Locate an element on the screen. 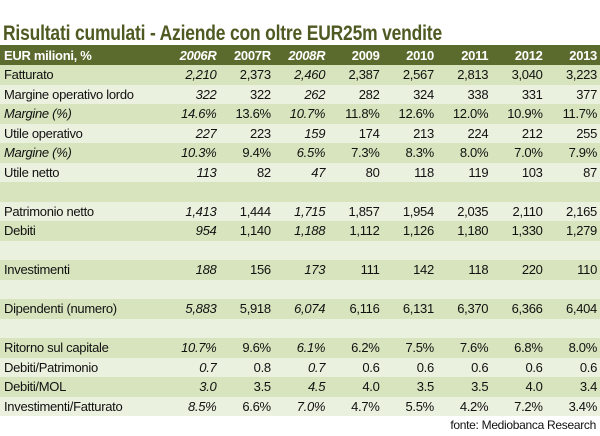  cell-2013: 6,404 is located at coordinates (572, 309).